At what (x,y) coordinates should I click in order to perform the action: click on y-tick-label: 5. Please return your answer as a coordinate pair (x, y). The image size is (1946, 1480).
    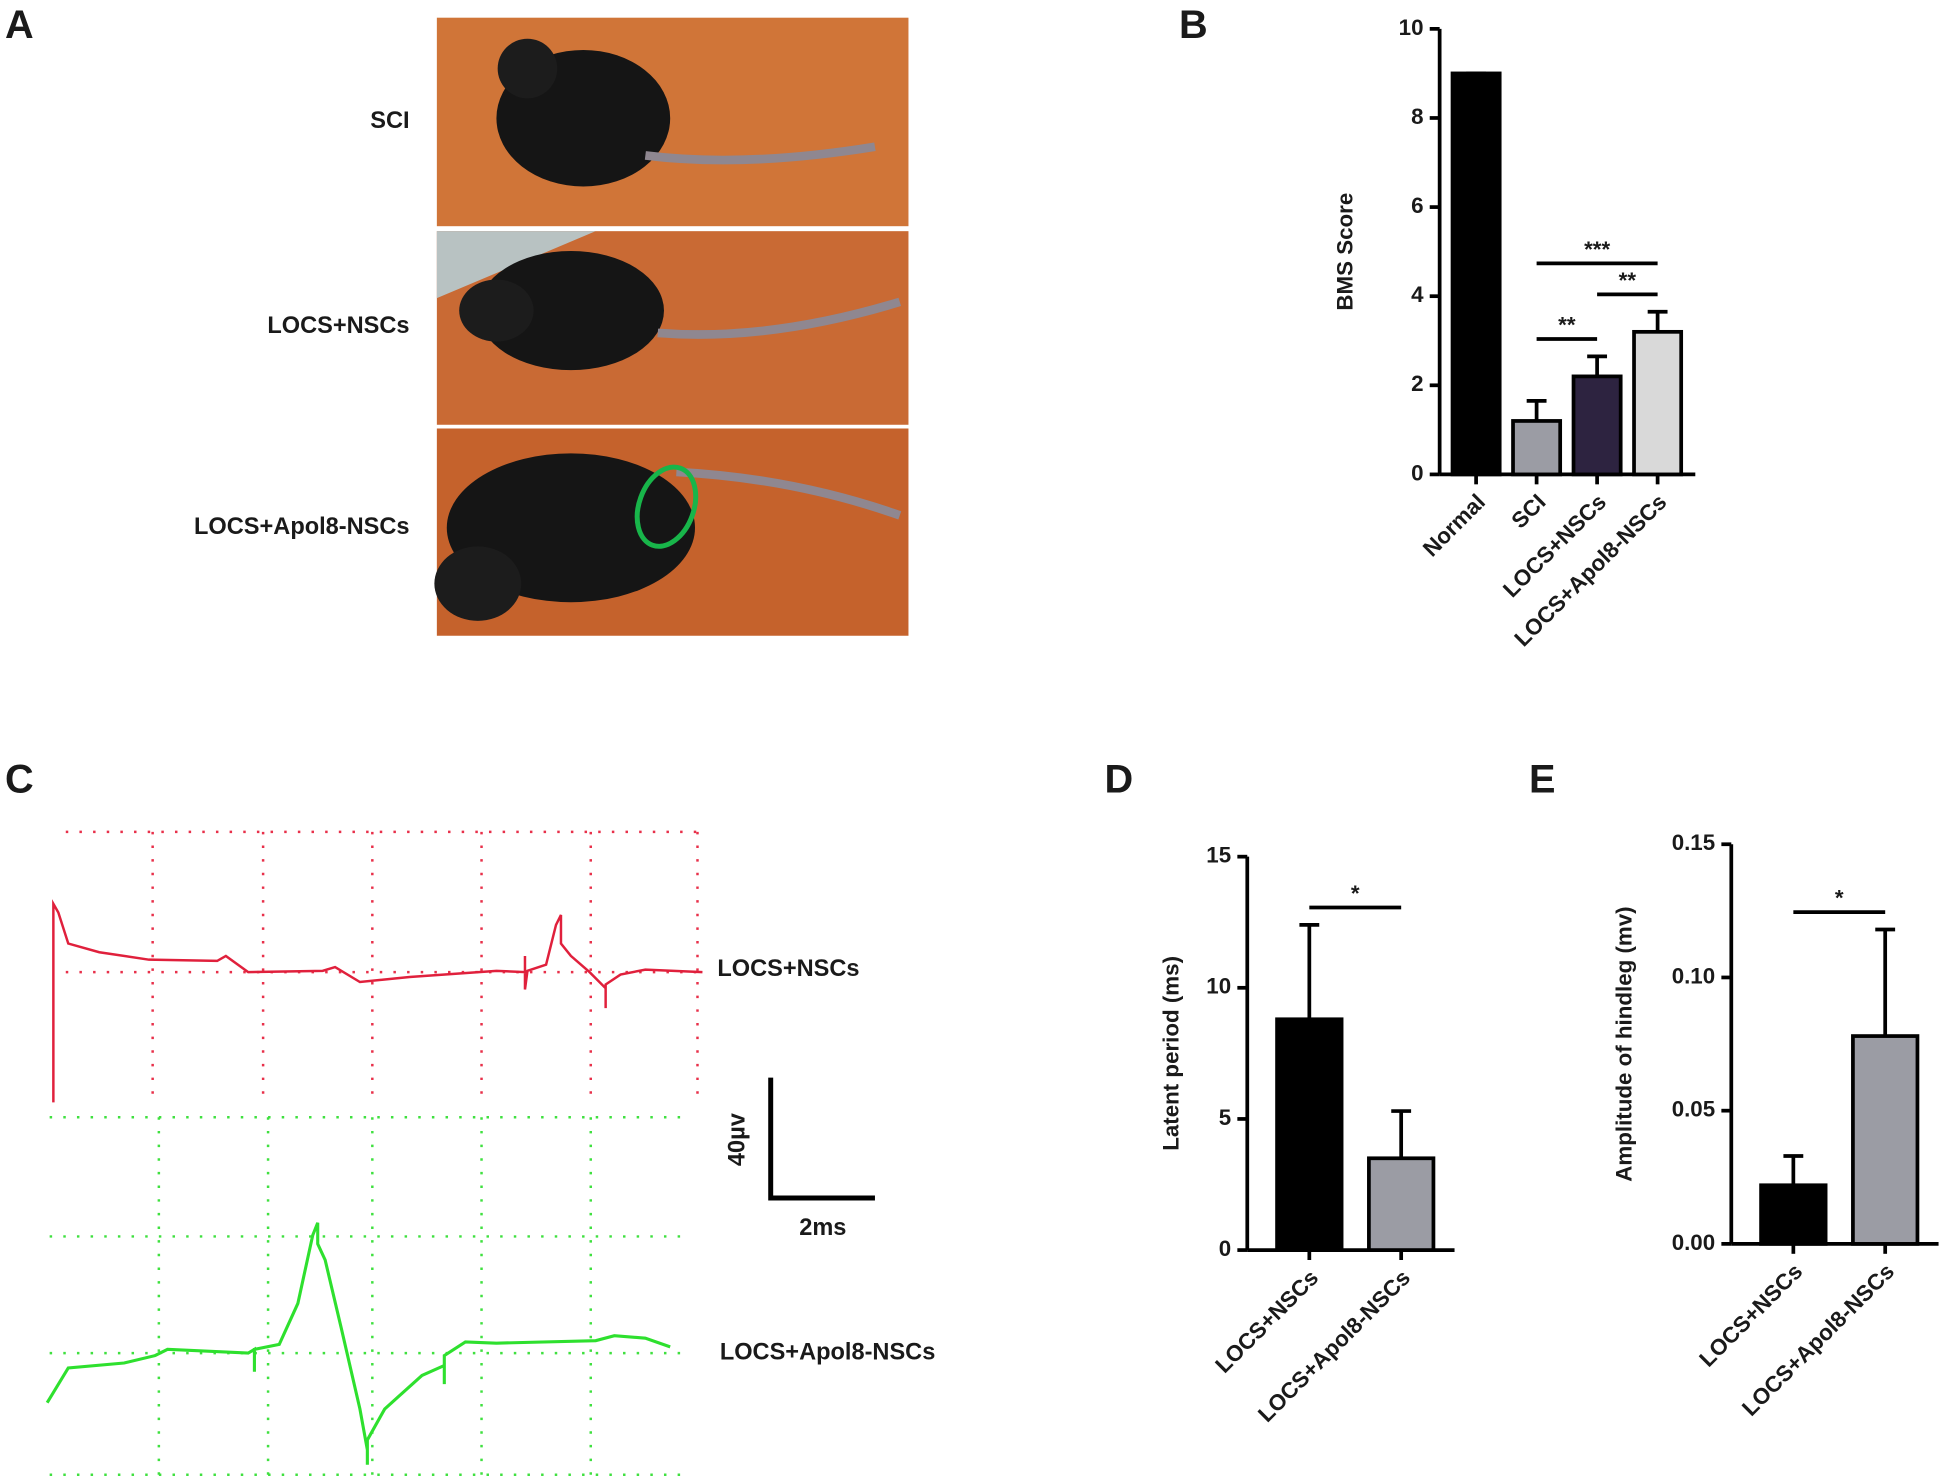
    Looking at the image, I should click on (1225, 1117).